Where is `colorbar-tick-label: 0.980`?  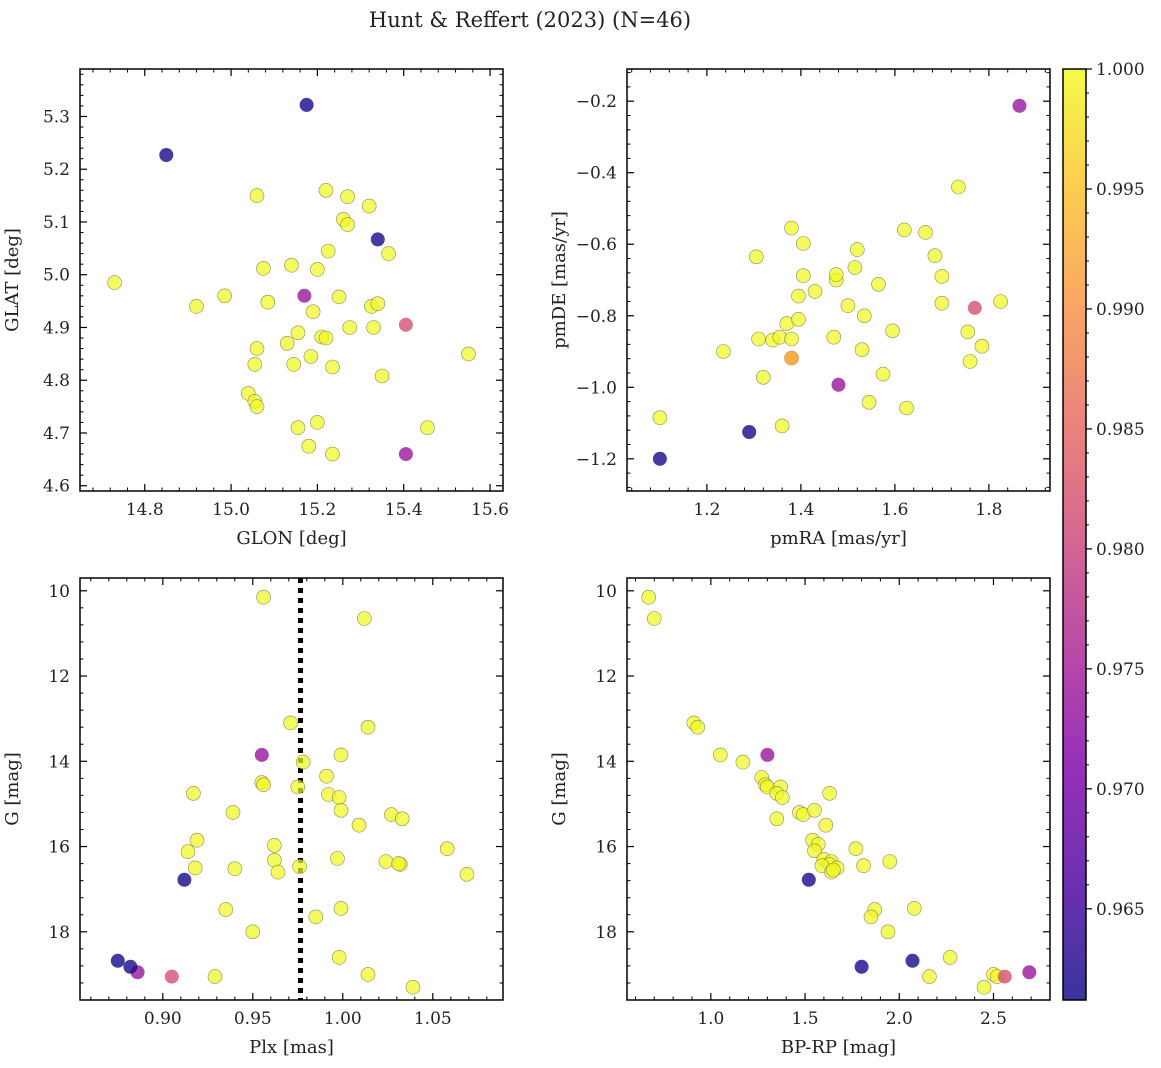
colorbar-tick-label: 0.980 is located at coordinates (1120, 550).